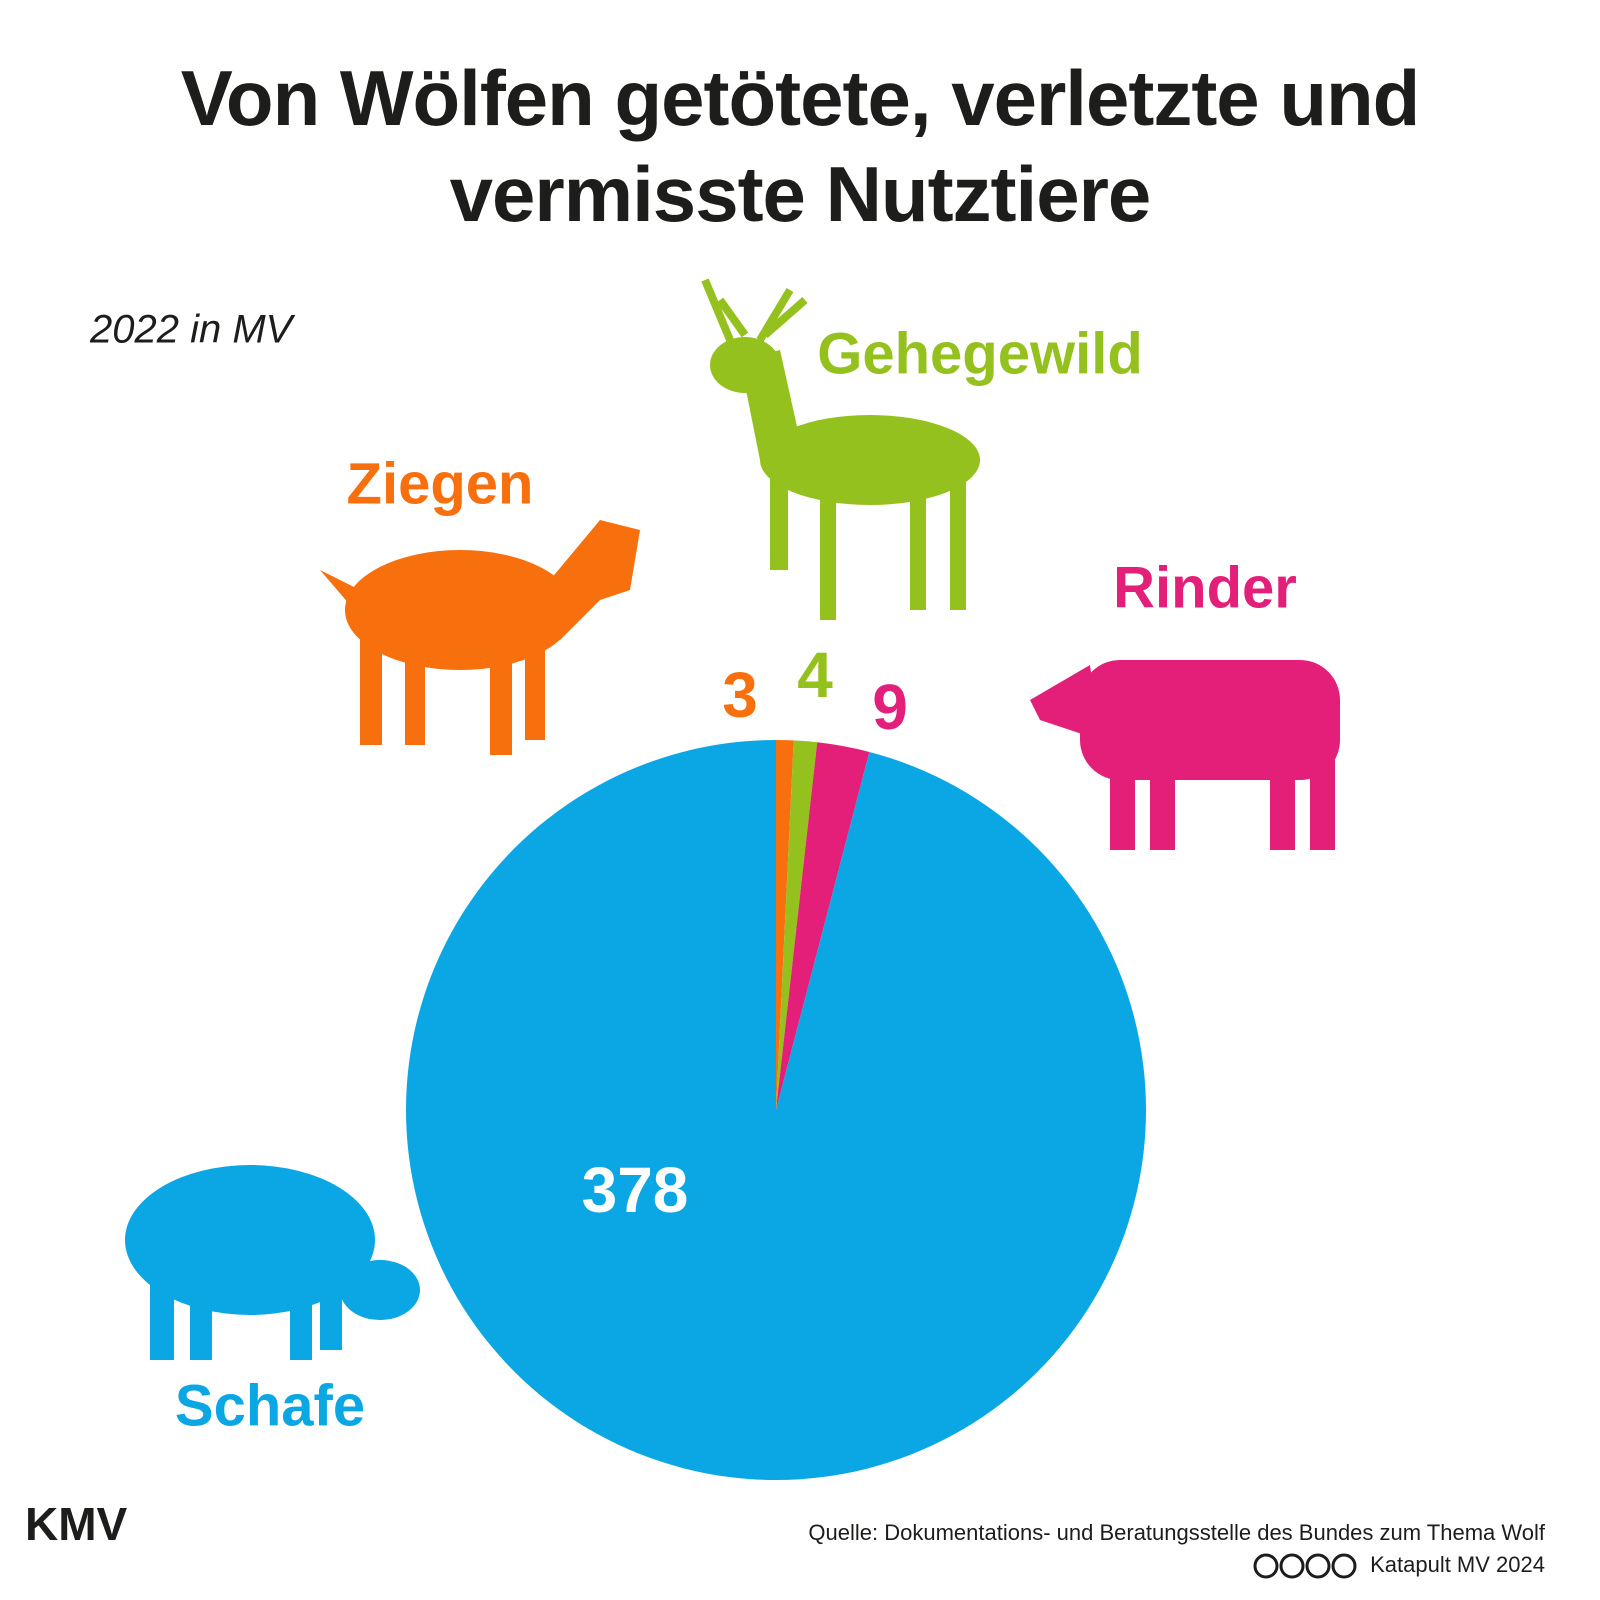  What do you see at coordinates (1305, 1566) in the screenshot?
I see `license-icons` at bounding box center [1305, 1566].